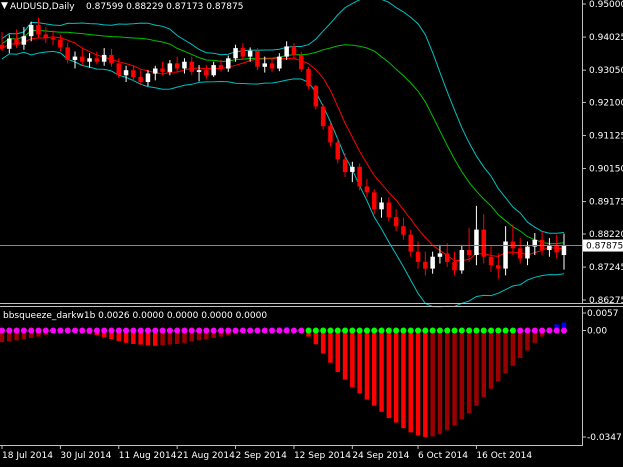 This screenshot has width=623, height=467. What do you see at coordinates (603, 314) in the screenshot?
I see `indicator-tick-label: 0.0057` at bounding box center [603, 314].